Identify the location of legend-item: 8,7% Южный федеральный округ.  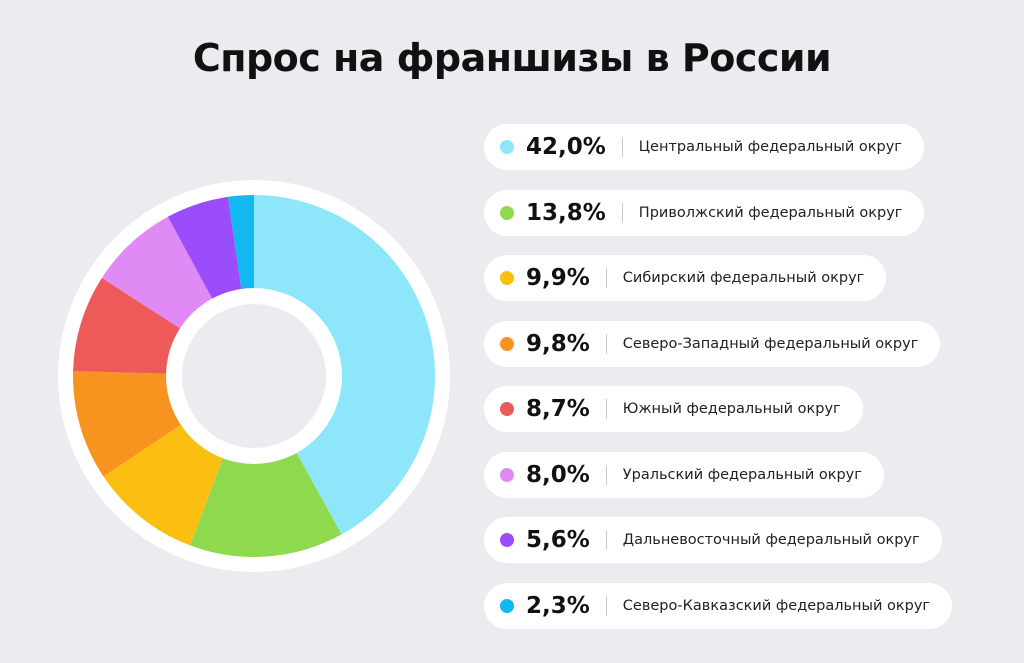
(673, 409).